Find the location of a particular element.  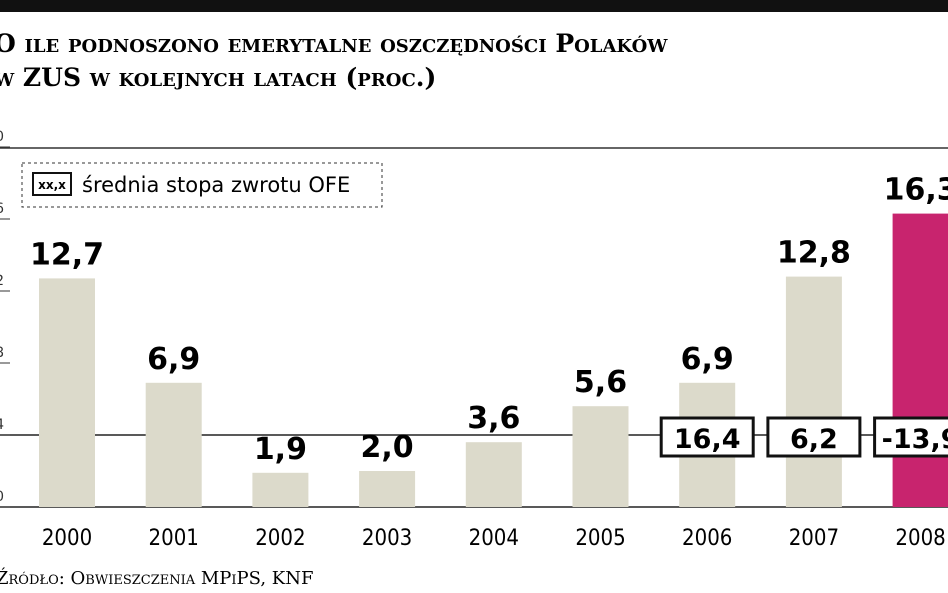

value-label: 2,0 is located at coordinates (387, 447).